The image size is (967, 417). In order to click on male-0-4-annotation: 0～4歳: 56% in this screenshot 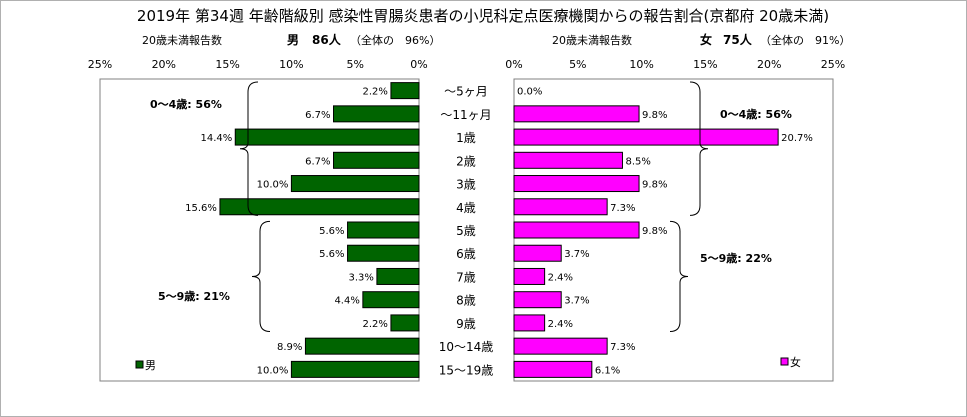, I will do `click(186, 104)`.